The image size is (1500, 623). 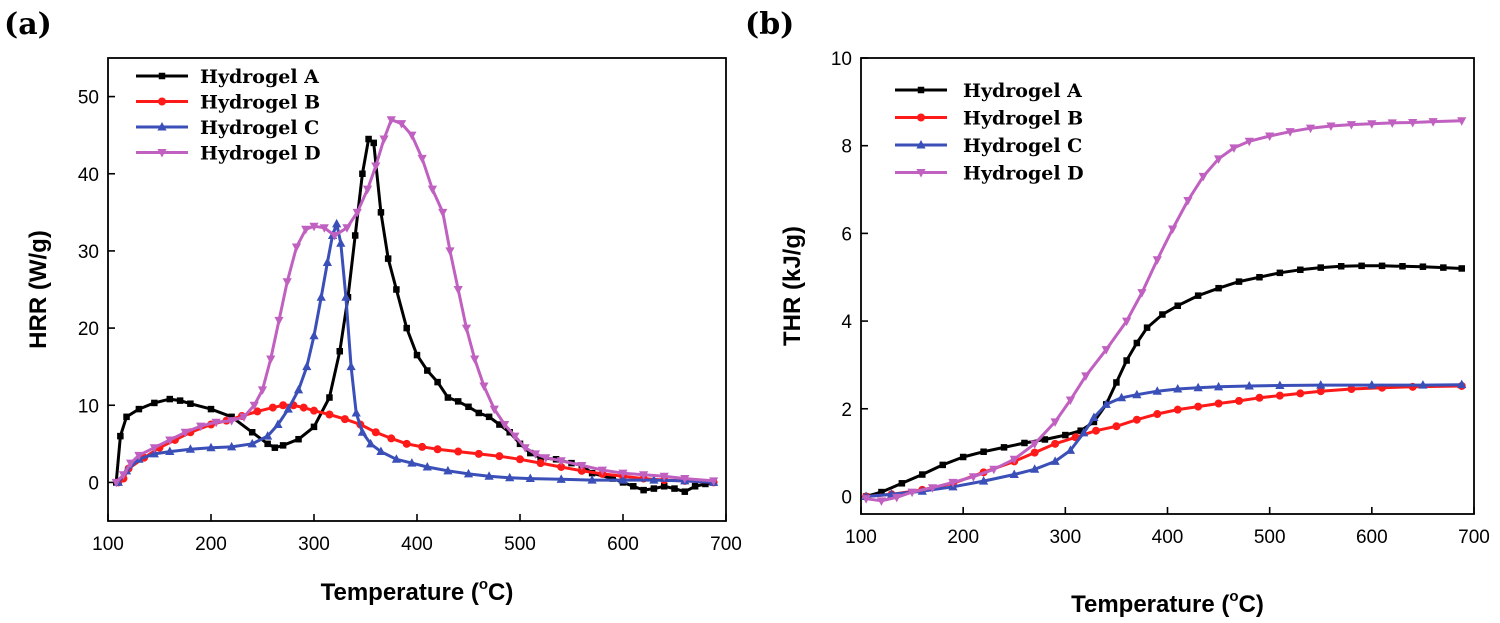 What do you see at coordinates (623, 544) in the screenshot?
I see `p0-xtick-label: 600` at bounding box center [623, 544].